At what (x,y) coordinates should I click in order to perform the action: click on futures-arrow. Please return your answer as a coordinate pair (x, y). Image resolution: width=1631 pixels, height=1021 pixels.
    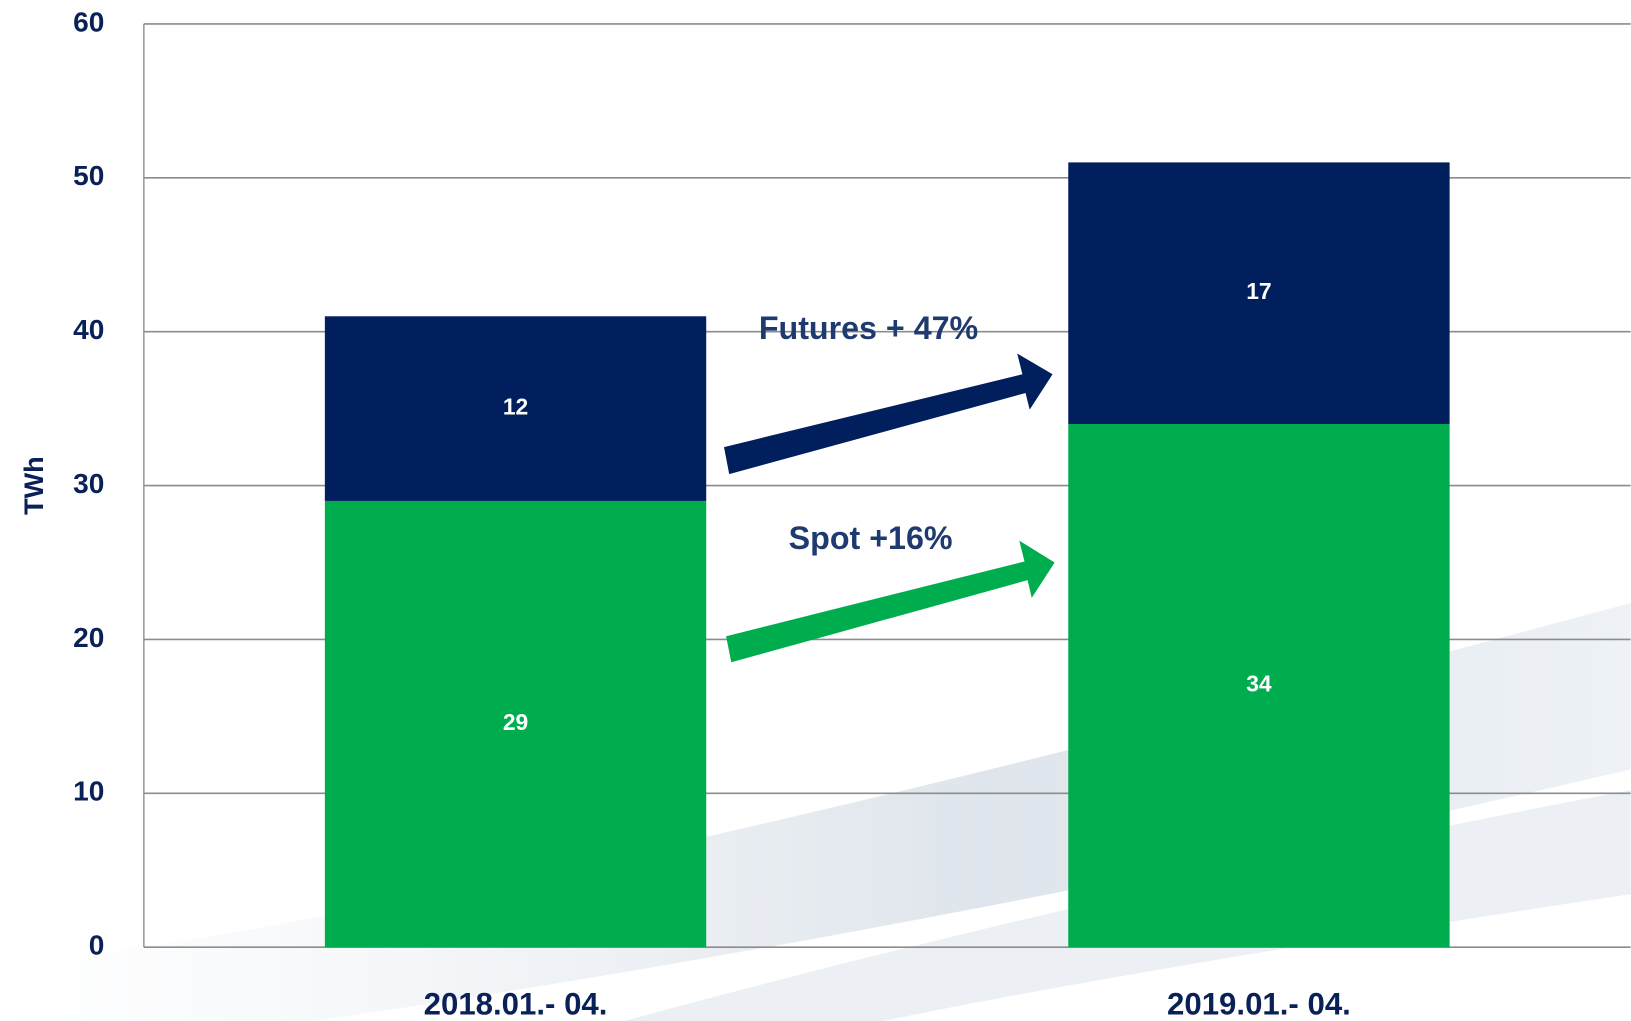
    Looking at the image, I should click on (888, 414).